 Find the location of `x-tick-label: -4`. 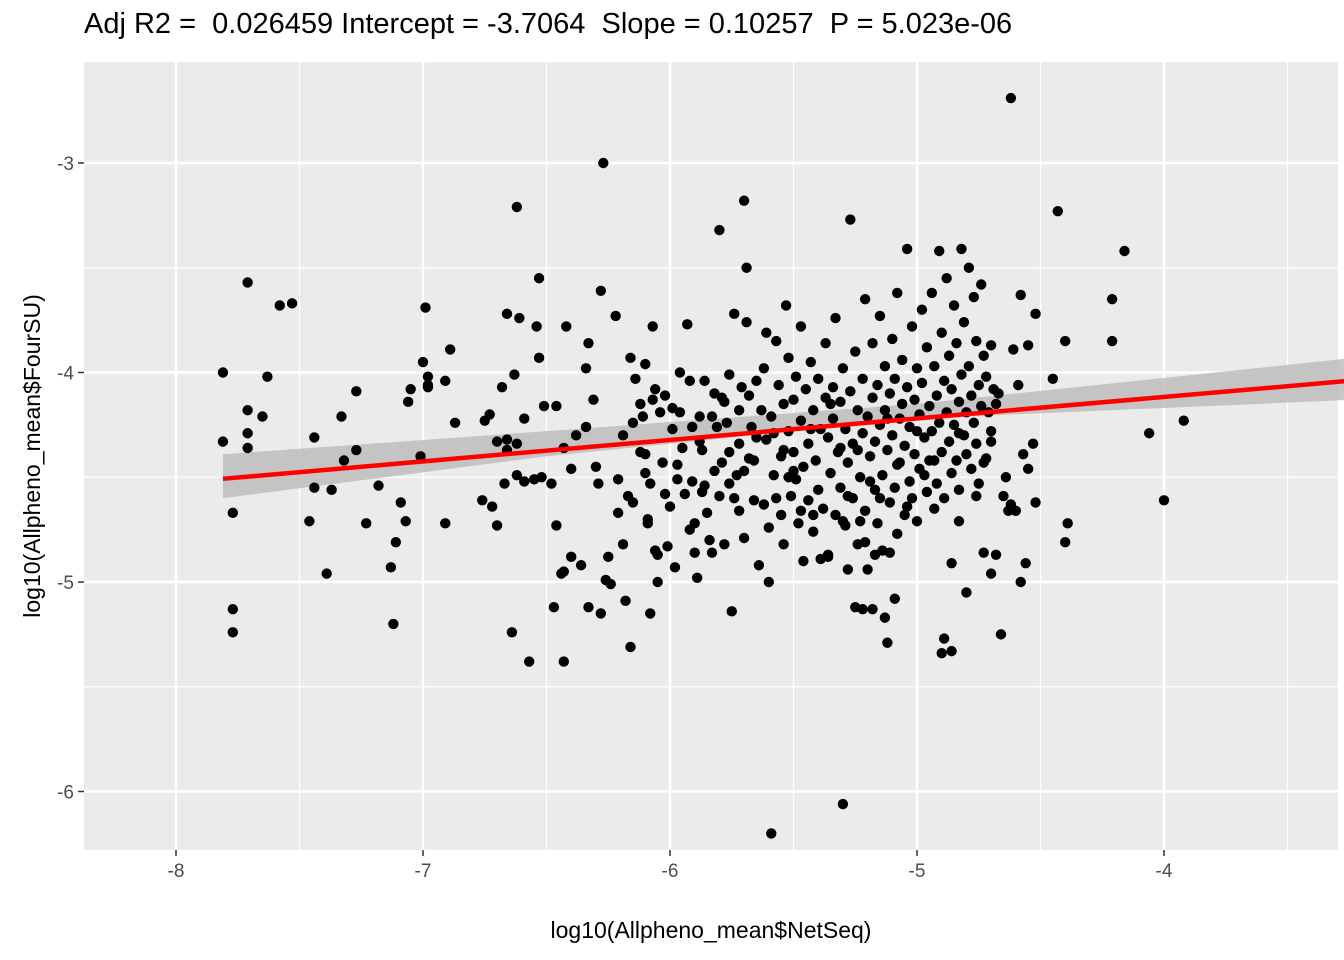

x-tick-label: -4 is located at coordinates (1164, 871).